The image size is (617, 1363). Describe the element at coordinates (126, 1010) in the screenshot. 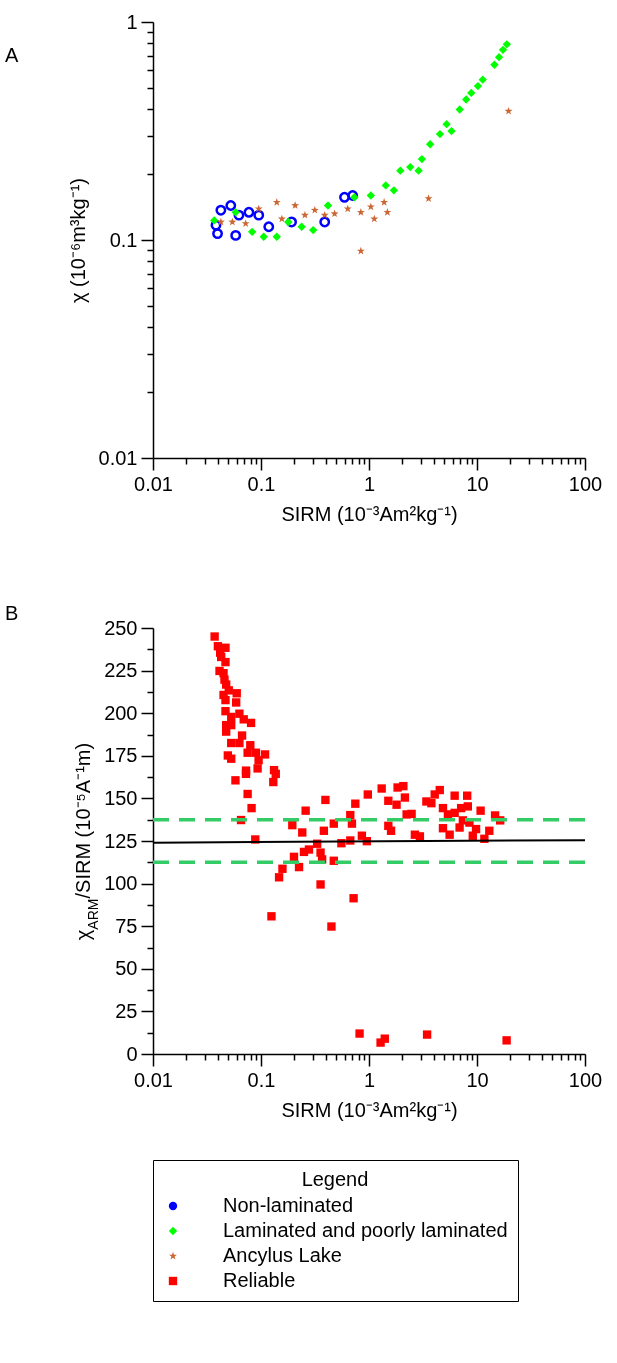

I see `y-tick-label: 25` at that location.